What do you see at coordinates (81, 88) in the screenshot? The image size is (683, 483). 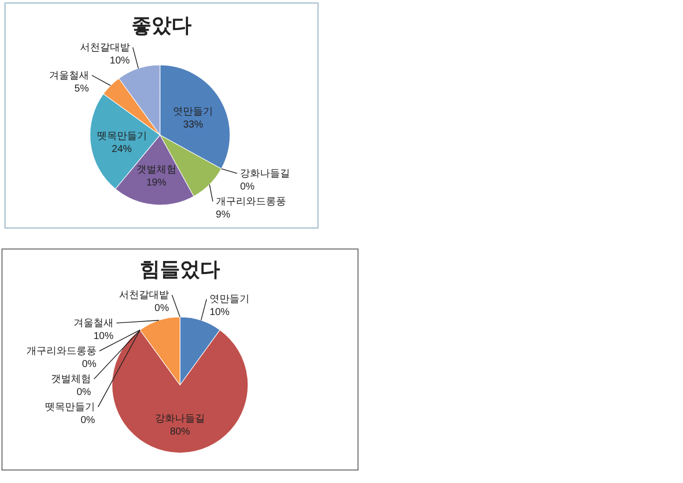 I see `data-label: 5%` at bounding box center [81, 88].